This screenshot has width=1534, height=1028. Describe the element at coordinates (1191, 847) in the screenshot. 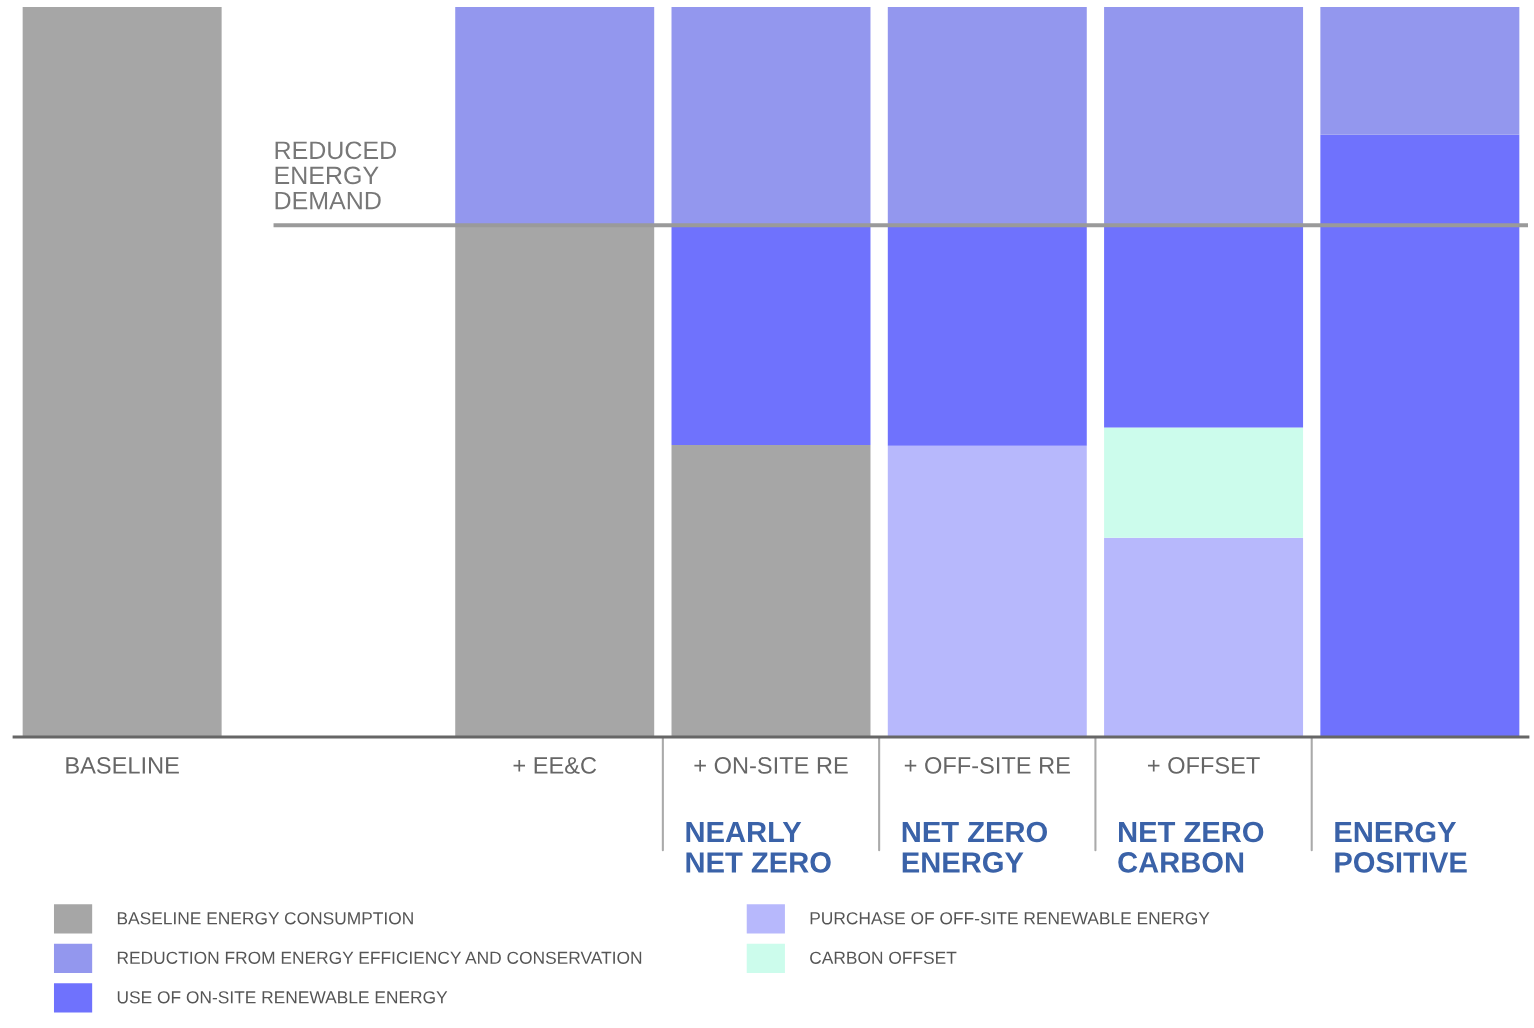

I see `text: NET ZERO CARBON` at that location.